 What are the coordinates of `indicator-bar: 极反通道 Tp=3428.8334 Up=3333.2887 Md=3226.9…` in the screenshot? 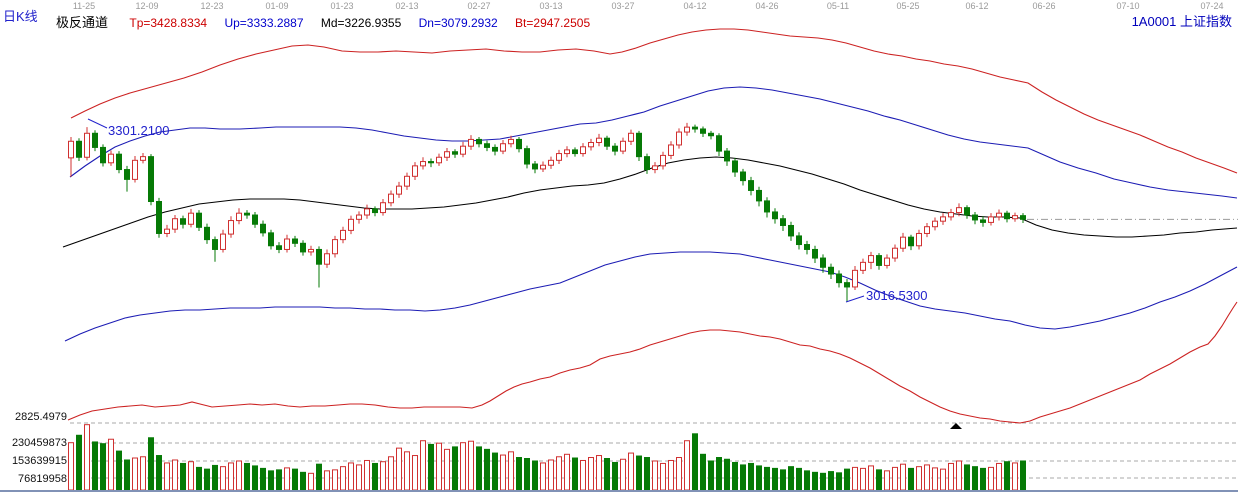 It's located at (330, 21).